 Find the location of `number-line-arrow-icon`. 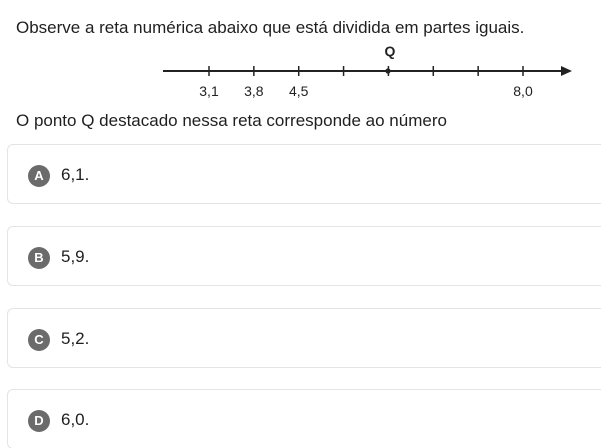

number-line-arrow-icon is located at coordinates (566, 71).